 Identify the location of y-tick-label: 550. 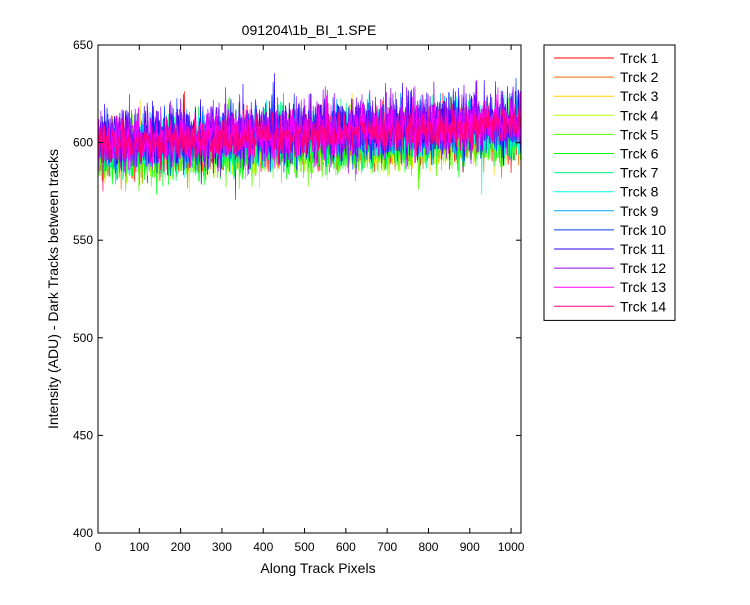
(83, 240).